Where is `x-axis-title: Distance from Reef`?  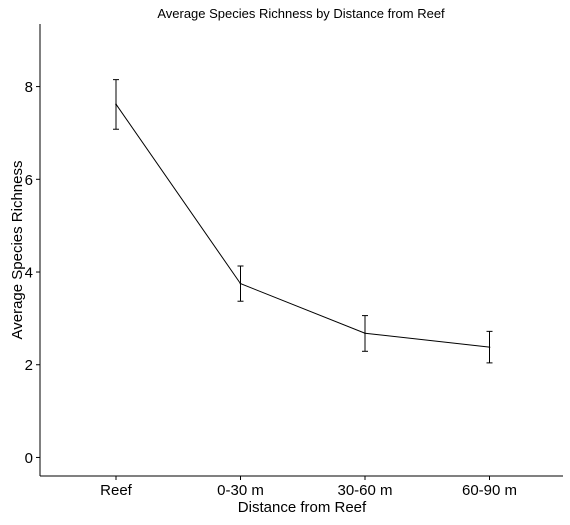
x-axis-title: Distance from Reef is located at coordinates (302, 507).